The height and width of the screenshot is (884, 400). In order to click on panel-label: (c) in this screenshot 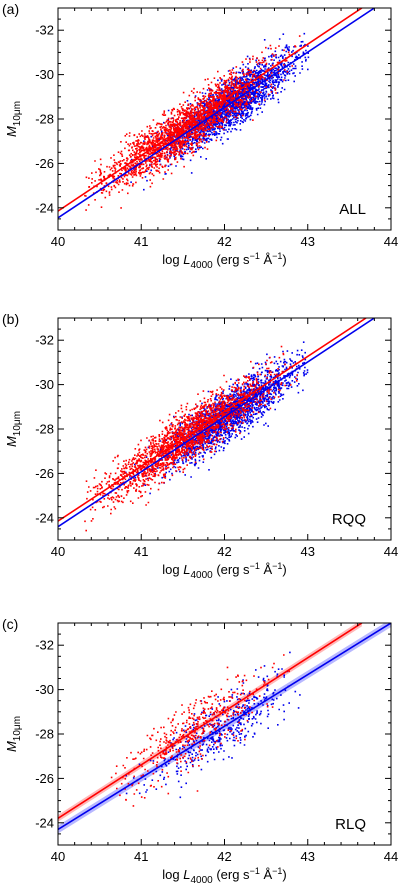, I will do `click(10, 624)`.